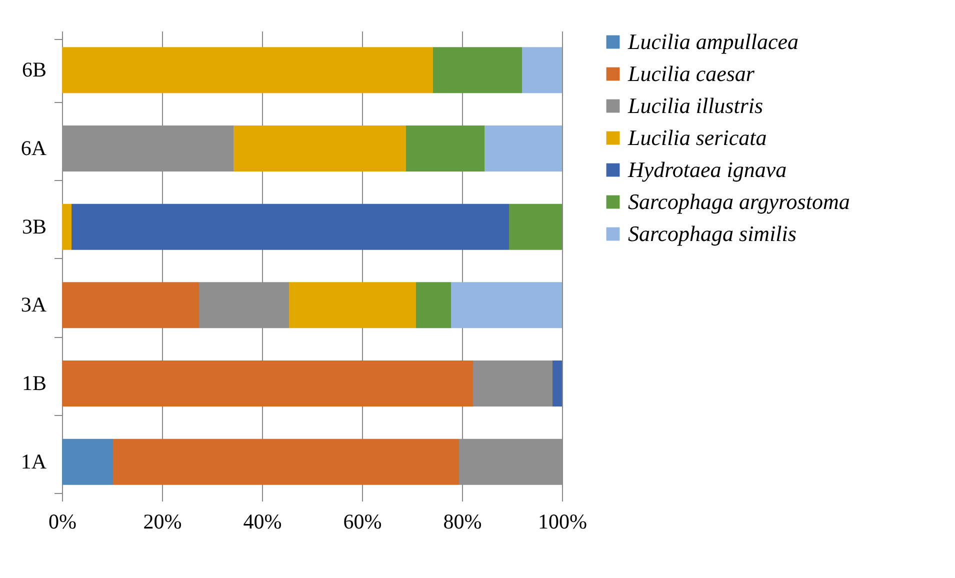 This screenshot has width=955, height=578. I want to click on x-tick-label: 60%, so click(362, 522).